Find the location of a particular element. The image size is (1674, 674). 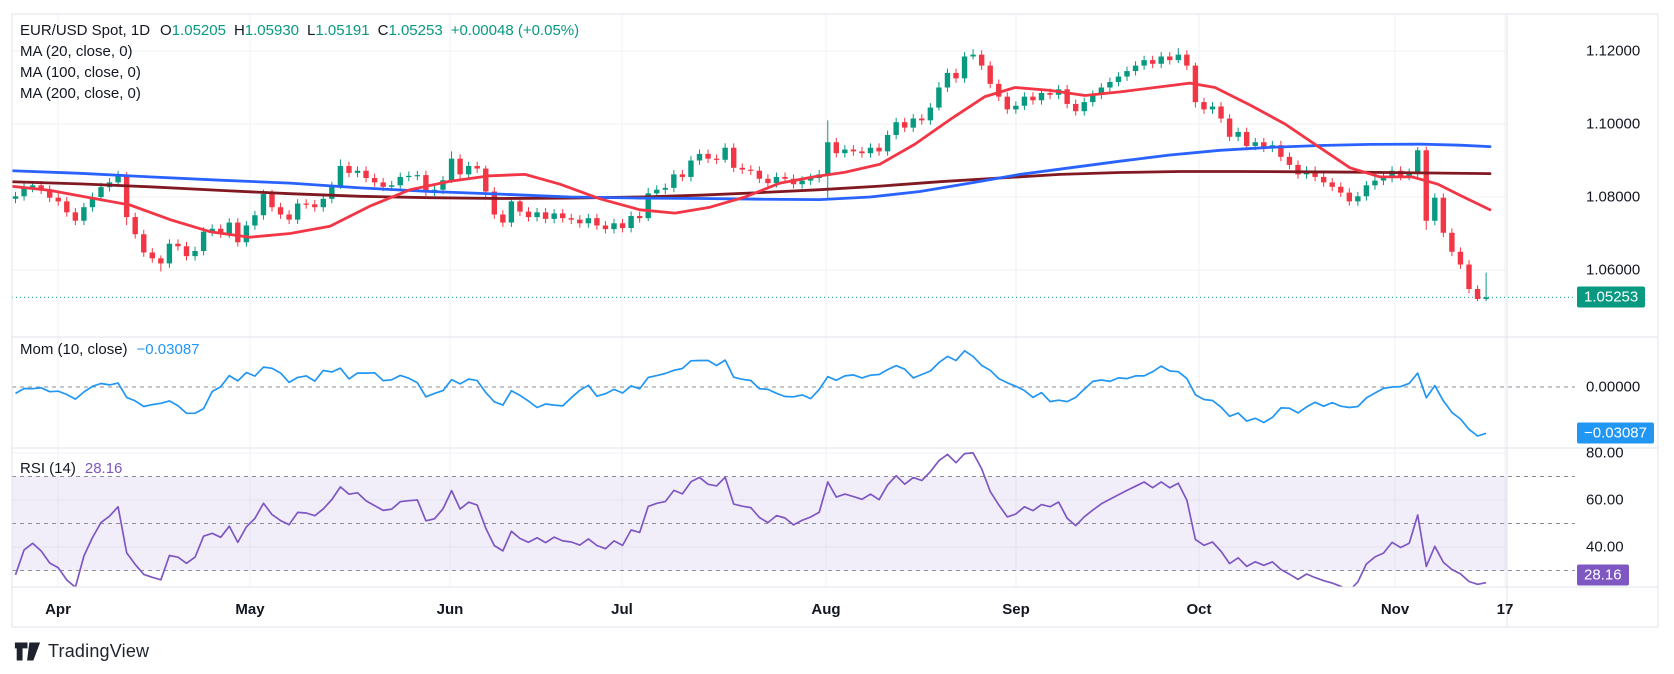

tradingview-logo: TradingView is located at coordinates (81, 651).